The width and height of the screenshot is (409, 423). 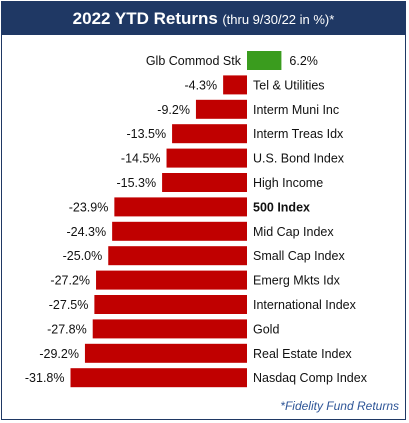 I want to click on bar-international-index, so click(x=170, y=304).